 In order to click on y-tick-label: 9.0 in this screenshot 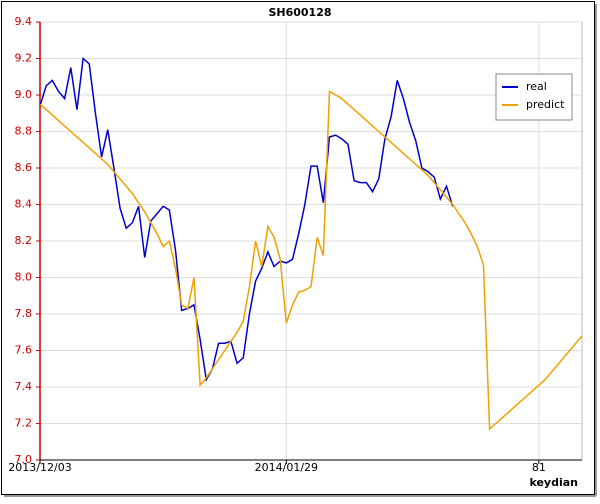, I will do `click(24, 94)`.